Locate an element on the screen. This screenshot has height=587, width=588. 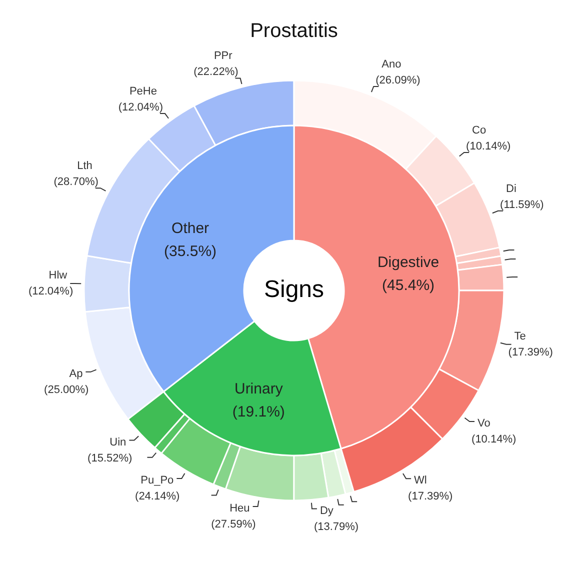
chart-title: Prostatitis is located at coordinates (294, 31).